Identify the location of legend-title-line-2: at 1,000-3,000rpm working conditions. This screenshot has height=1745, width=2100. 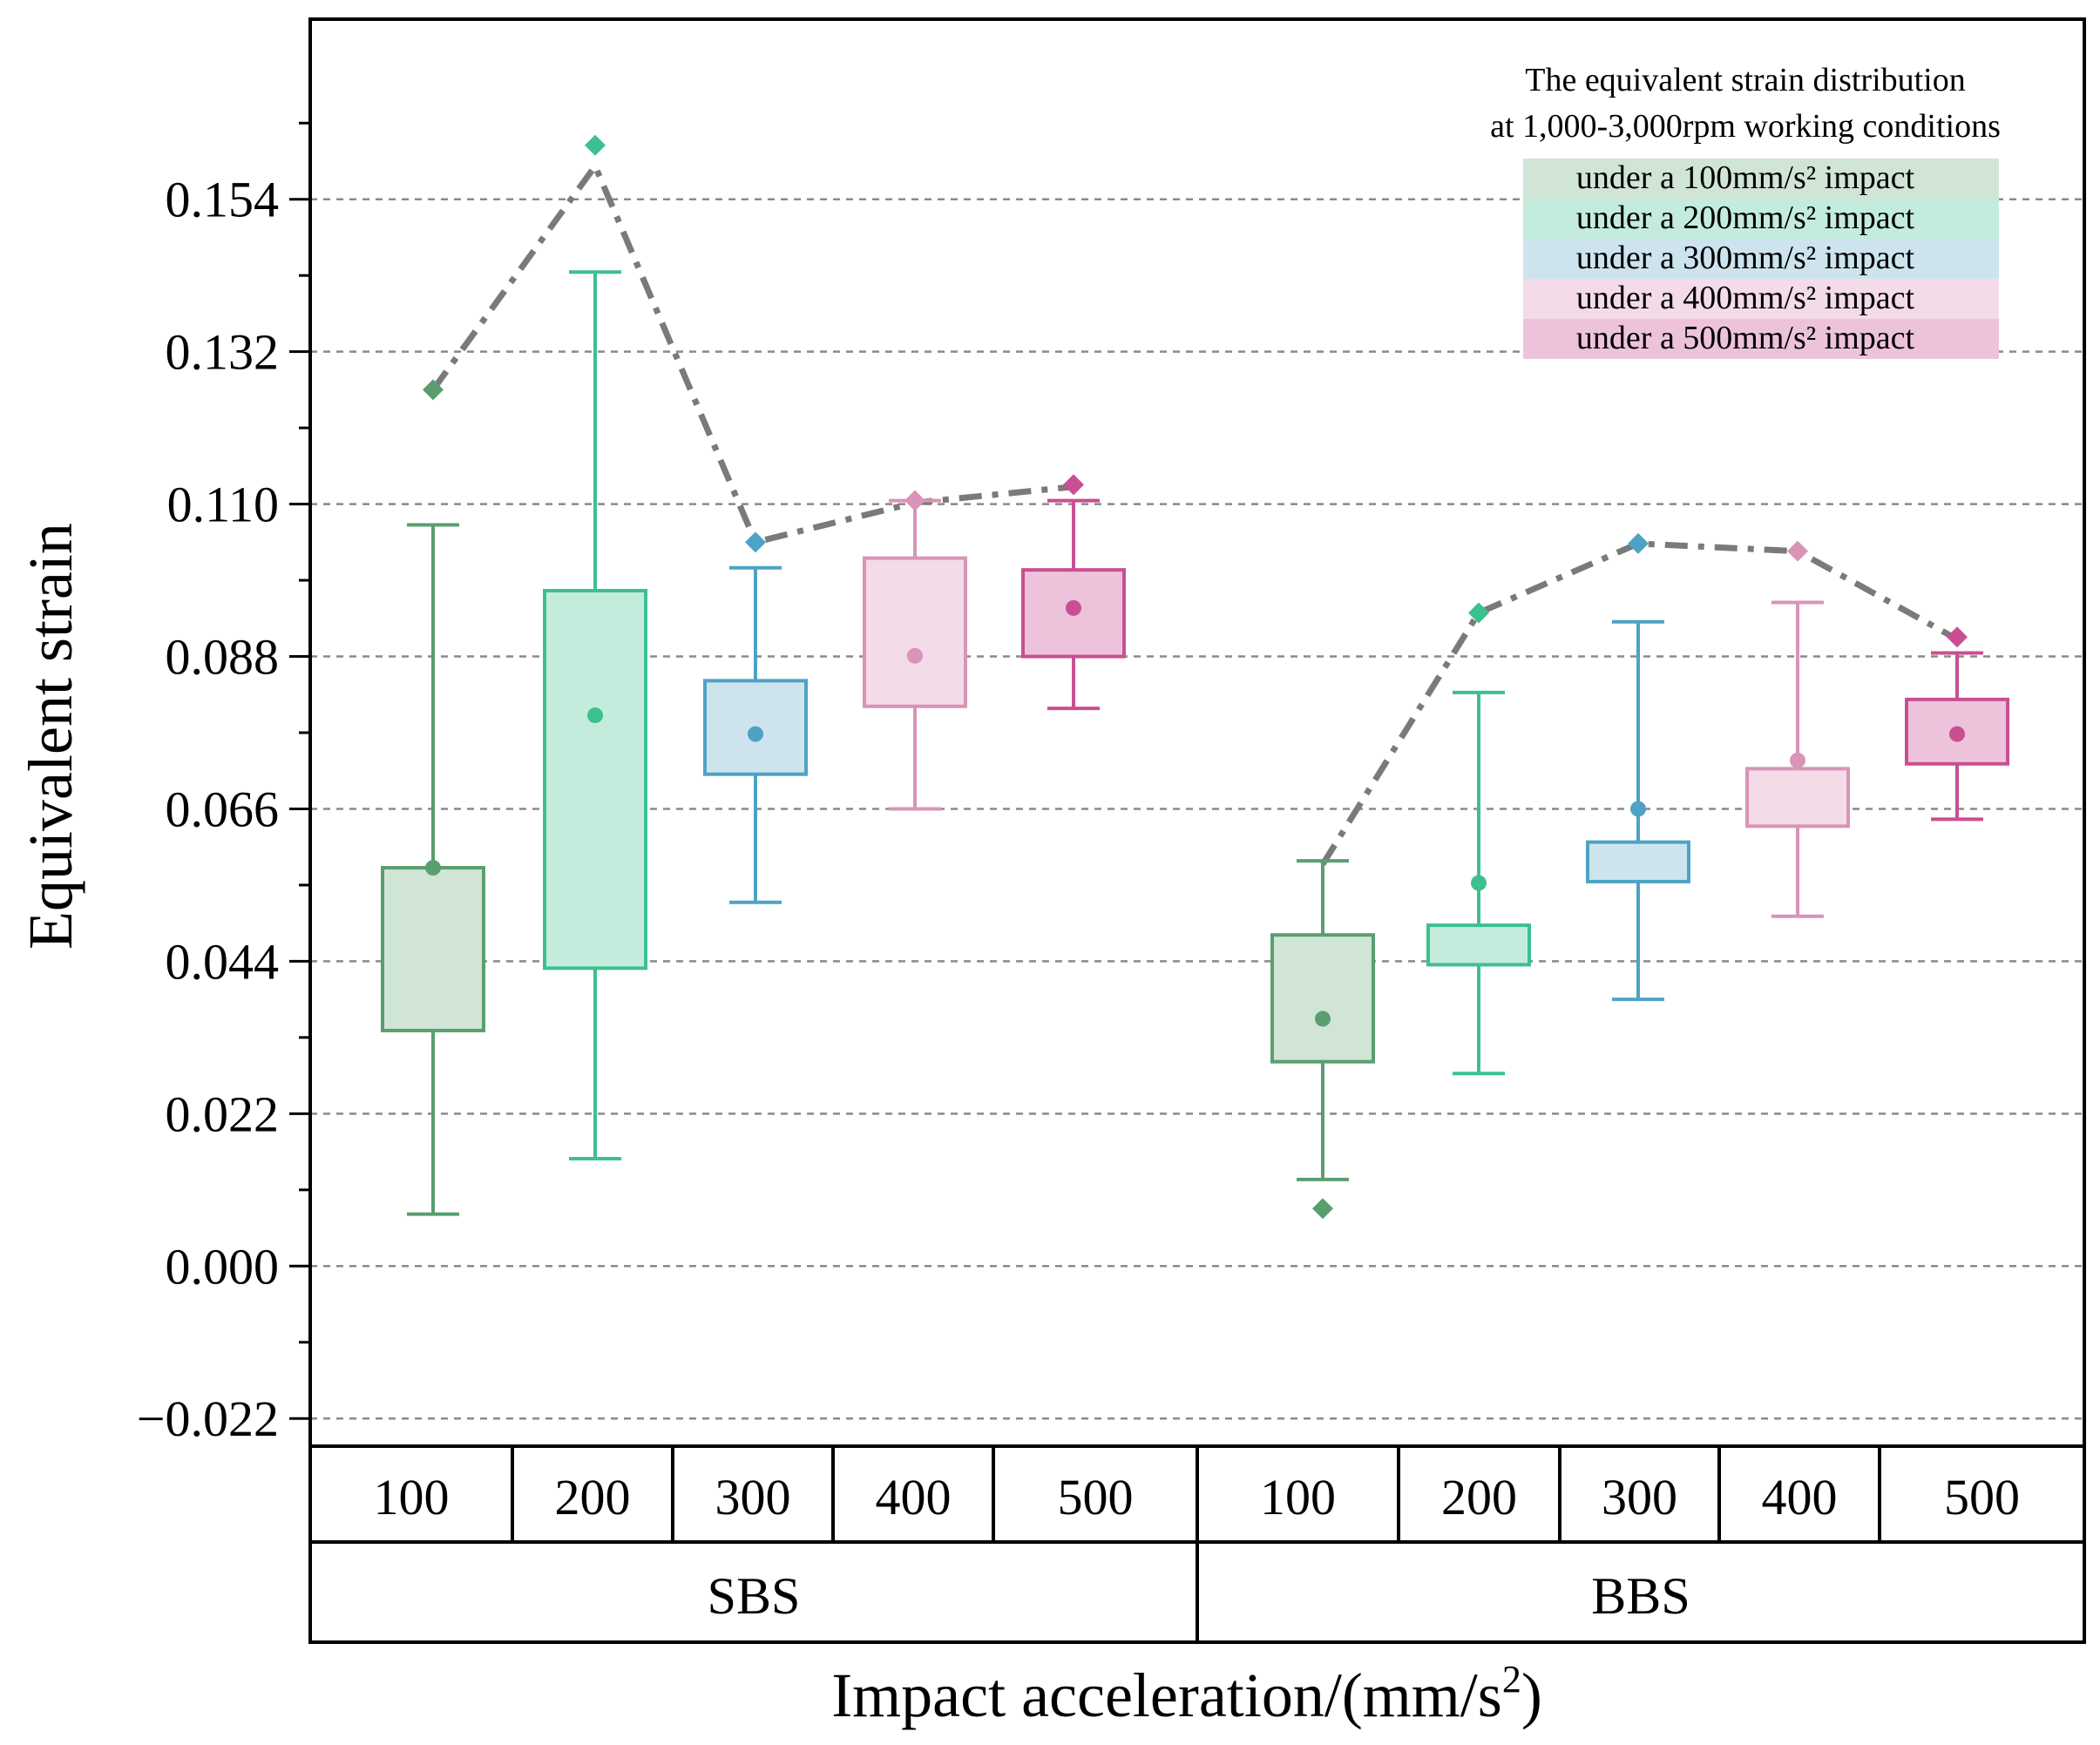
(1745, 126).